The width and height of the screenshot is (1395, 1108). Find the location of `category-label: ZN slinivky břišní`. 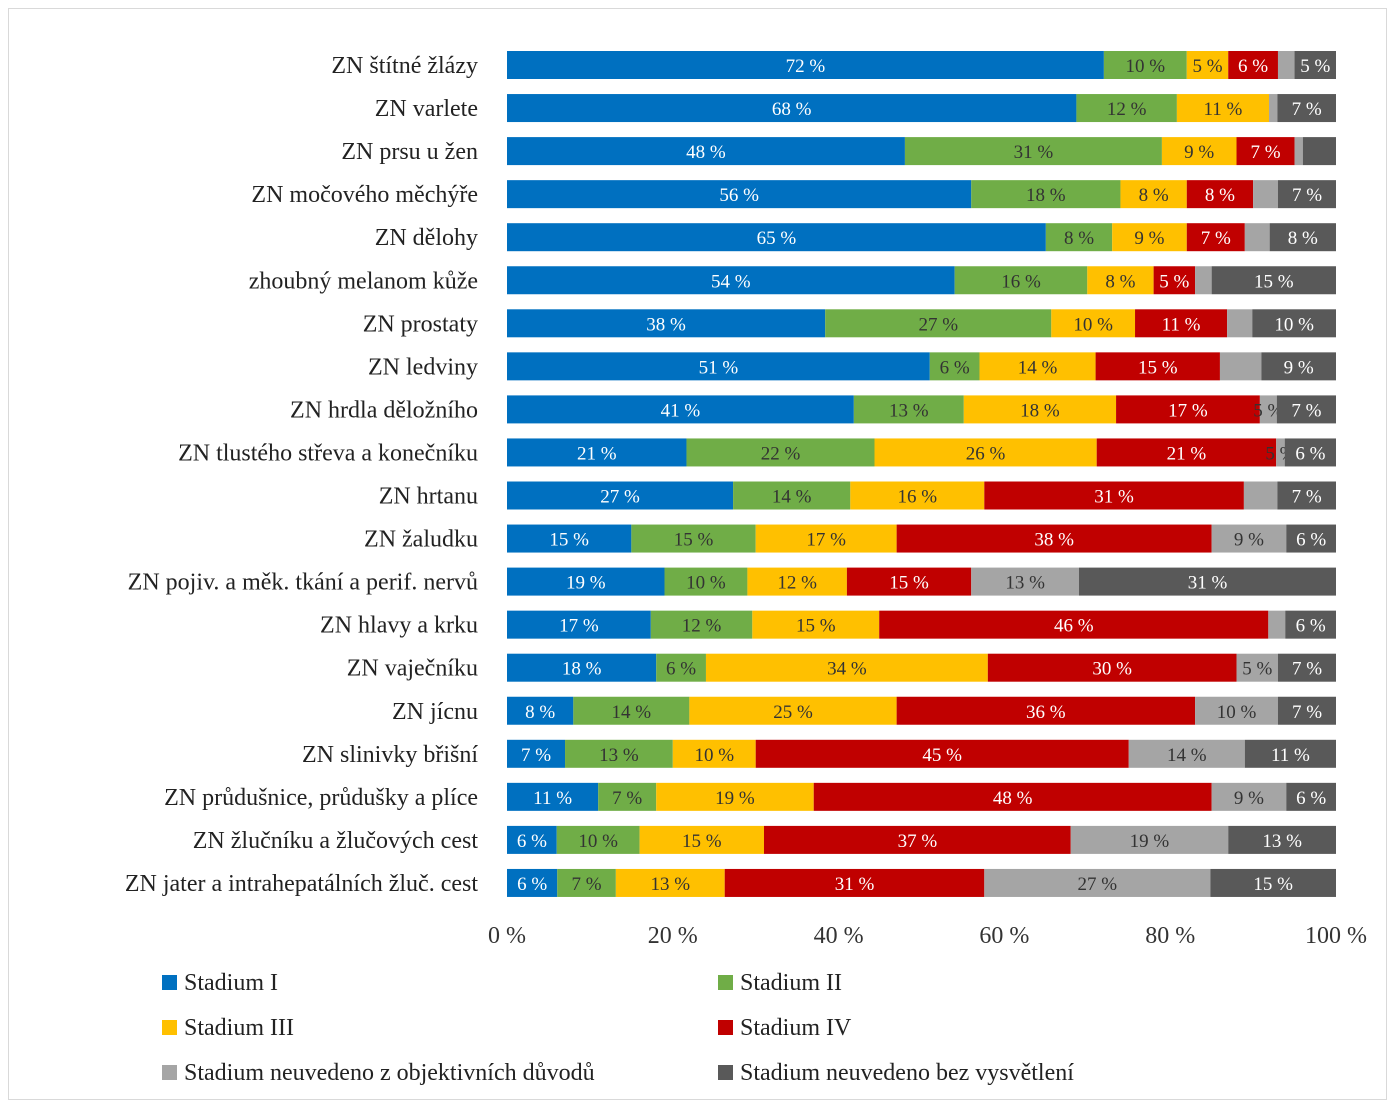

category-label: ZN slinivky břišní is located at coordinates (390, 755).